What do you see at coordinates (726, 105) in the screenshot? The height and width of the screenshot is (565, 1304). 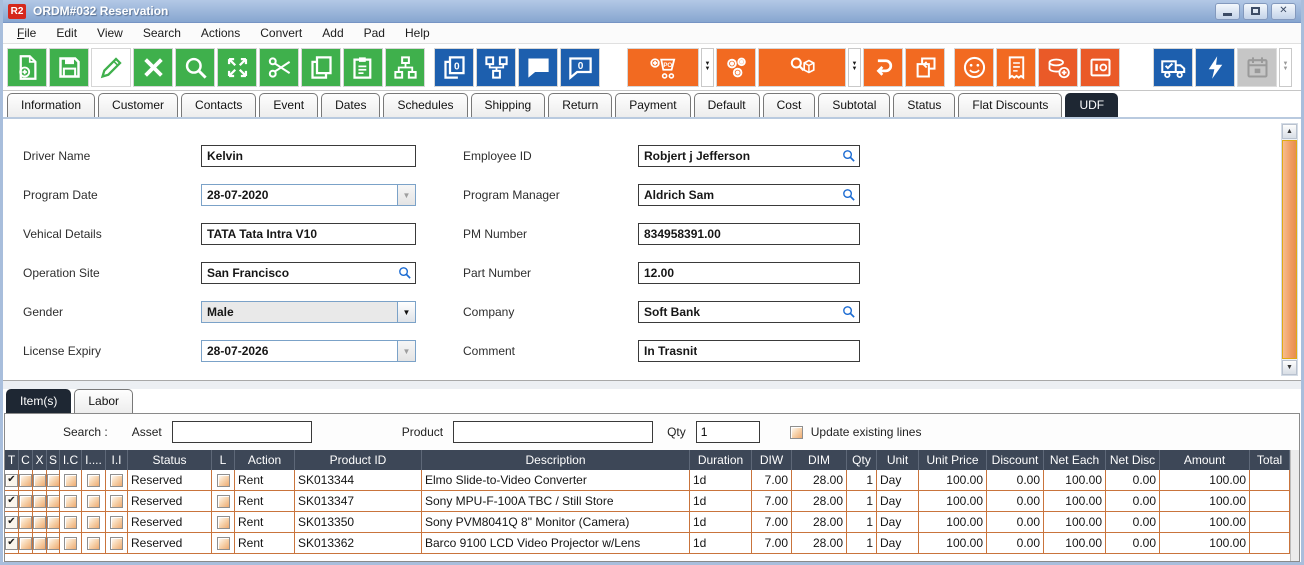 I see `tab-default: Default` at bounding box center [726, 105].